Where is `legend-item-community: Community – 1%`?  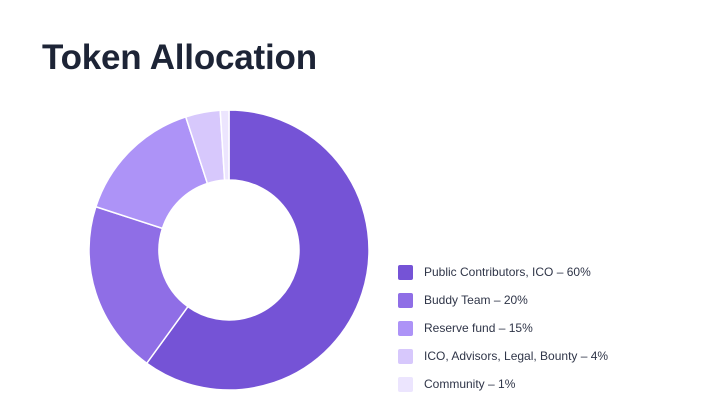
legend-item-community: Community – 1% is located at coordinates (503, 384).